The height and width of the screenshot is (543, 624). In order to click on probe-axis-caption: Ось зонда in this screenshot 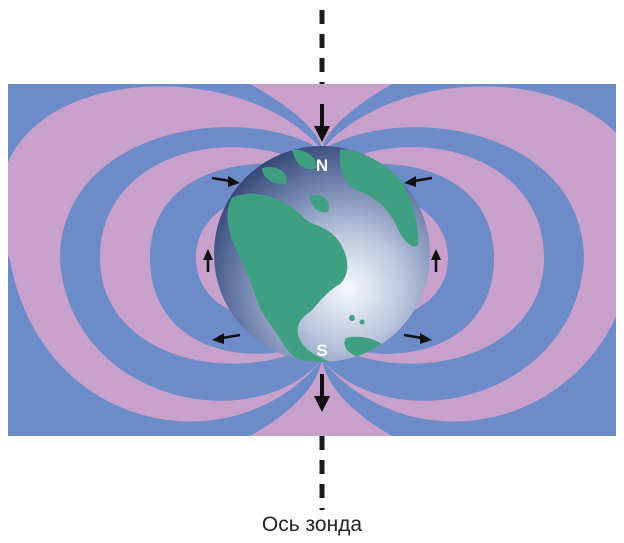, I will do `click(312, 524)`.